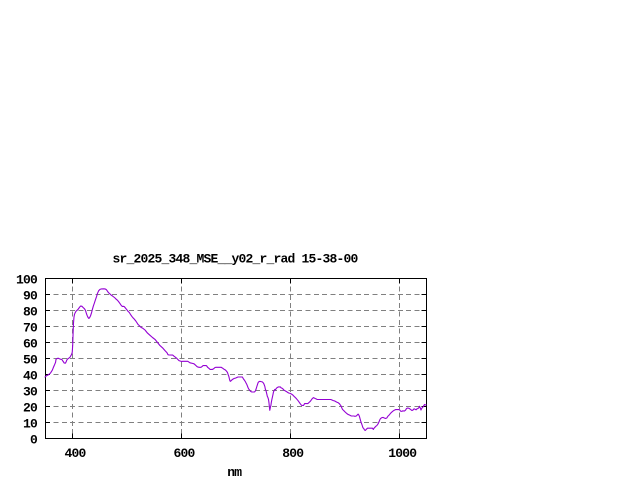  Describe the element at coordinates (235, 259) in the screenshot. I see `svg-text:sr_2025_348_MSE__y02_r_rad 15-: sr_2025_348_MSE__y02_r_rad 15-38-00` at that location.